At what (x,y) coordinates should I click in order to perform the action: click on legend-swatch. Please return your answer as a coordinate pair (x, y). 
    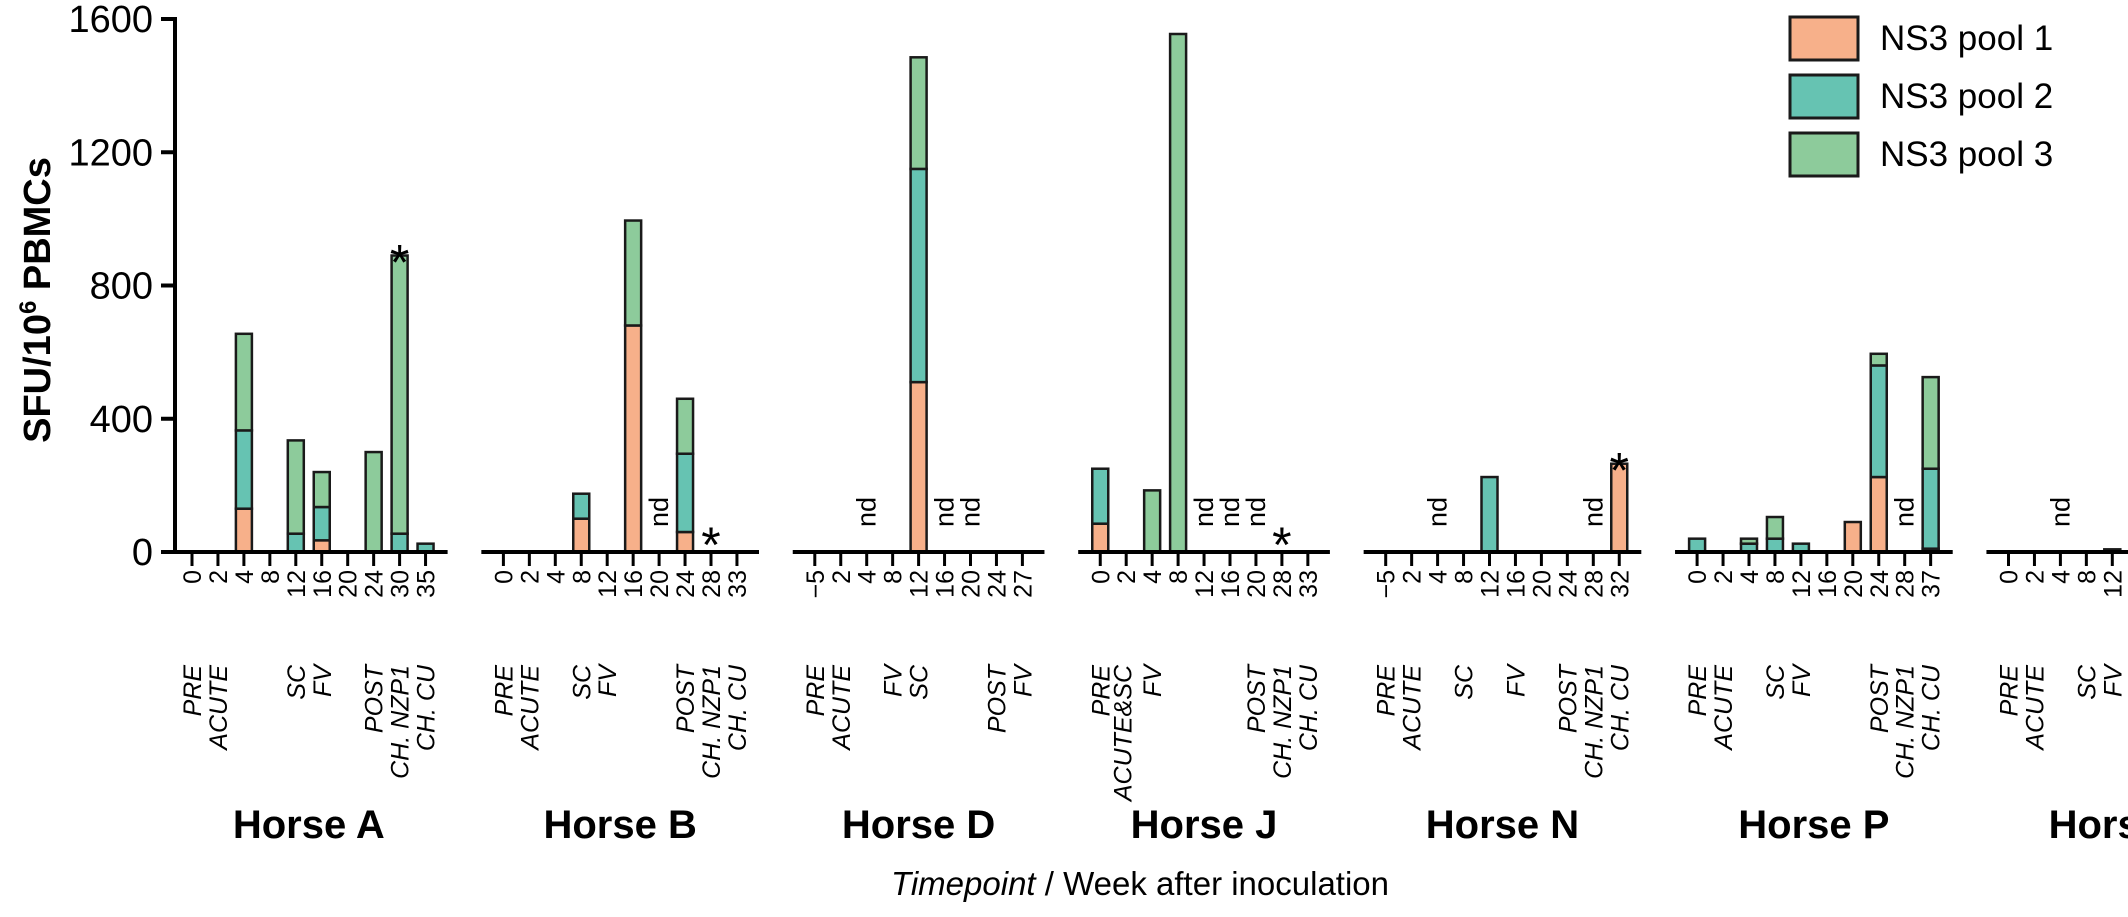
    Looking at the image, I should click on (1824, 154).